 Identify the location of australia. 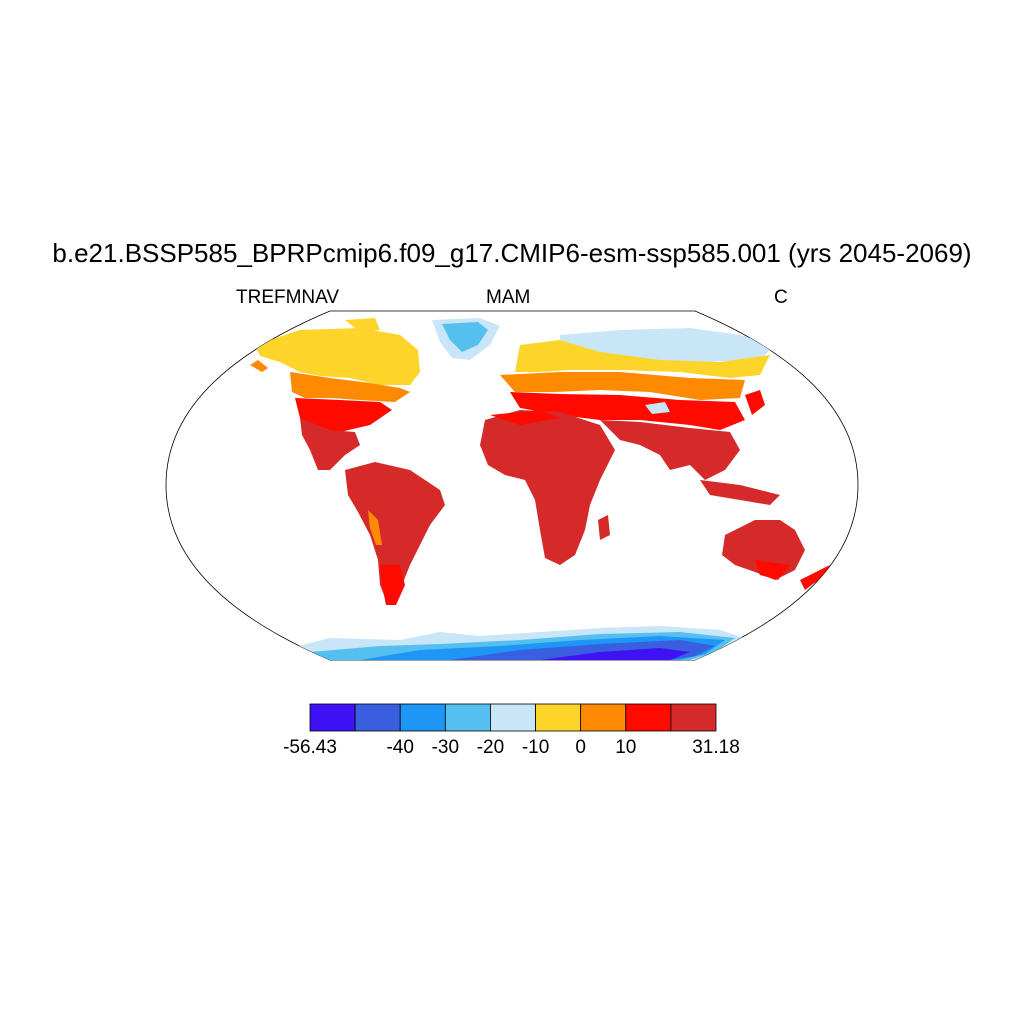
(776, 555).